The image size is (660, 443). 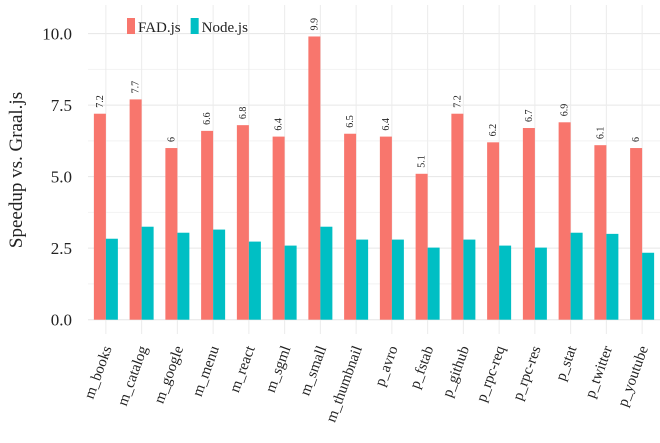 I want to click on x-tick-label: m_books, so click(x=99, y=372).